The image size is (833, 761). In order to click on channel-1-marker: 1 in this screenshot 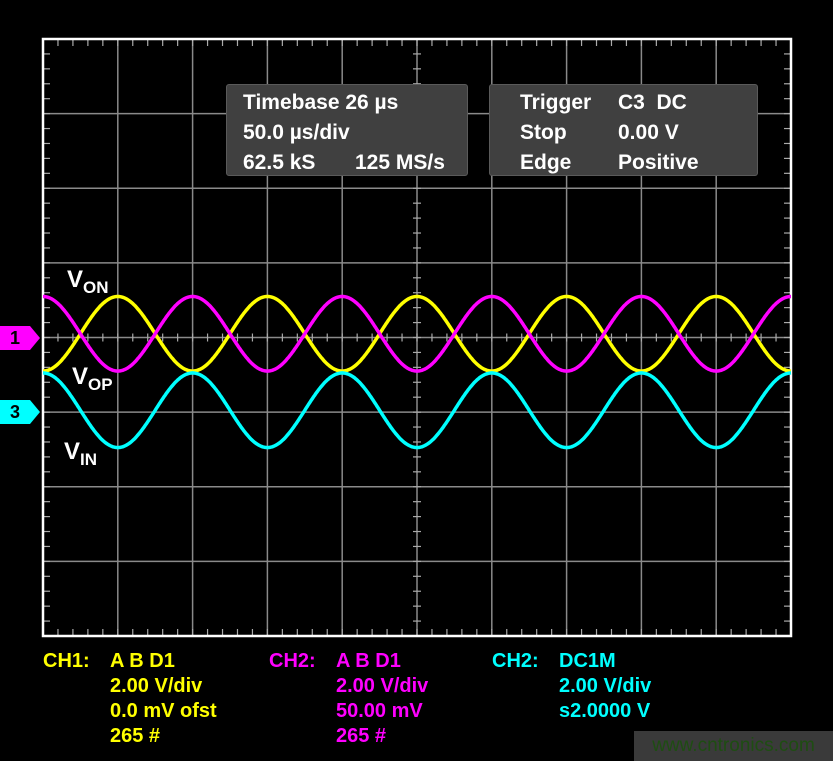, I will do `click(20, 338)`.